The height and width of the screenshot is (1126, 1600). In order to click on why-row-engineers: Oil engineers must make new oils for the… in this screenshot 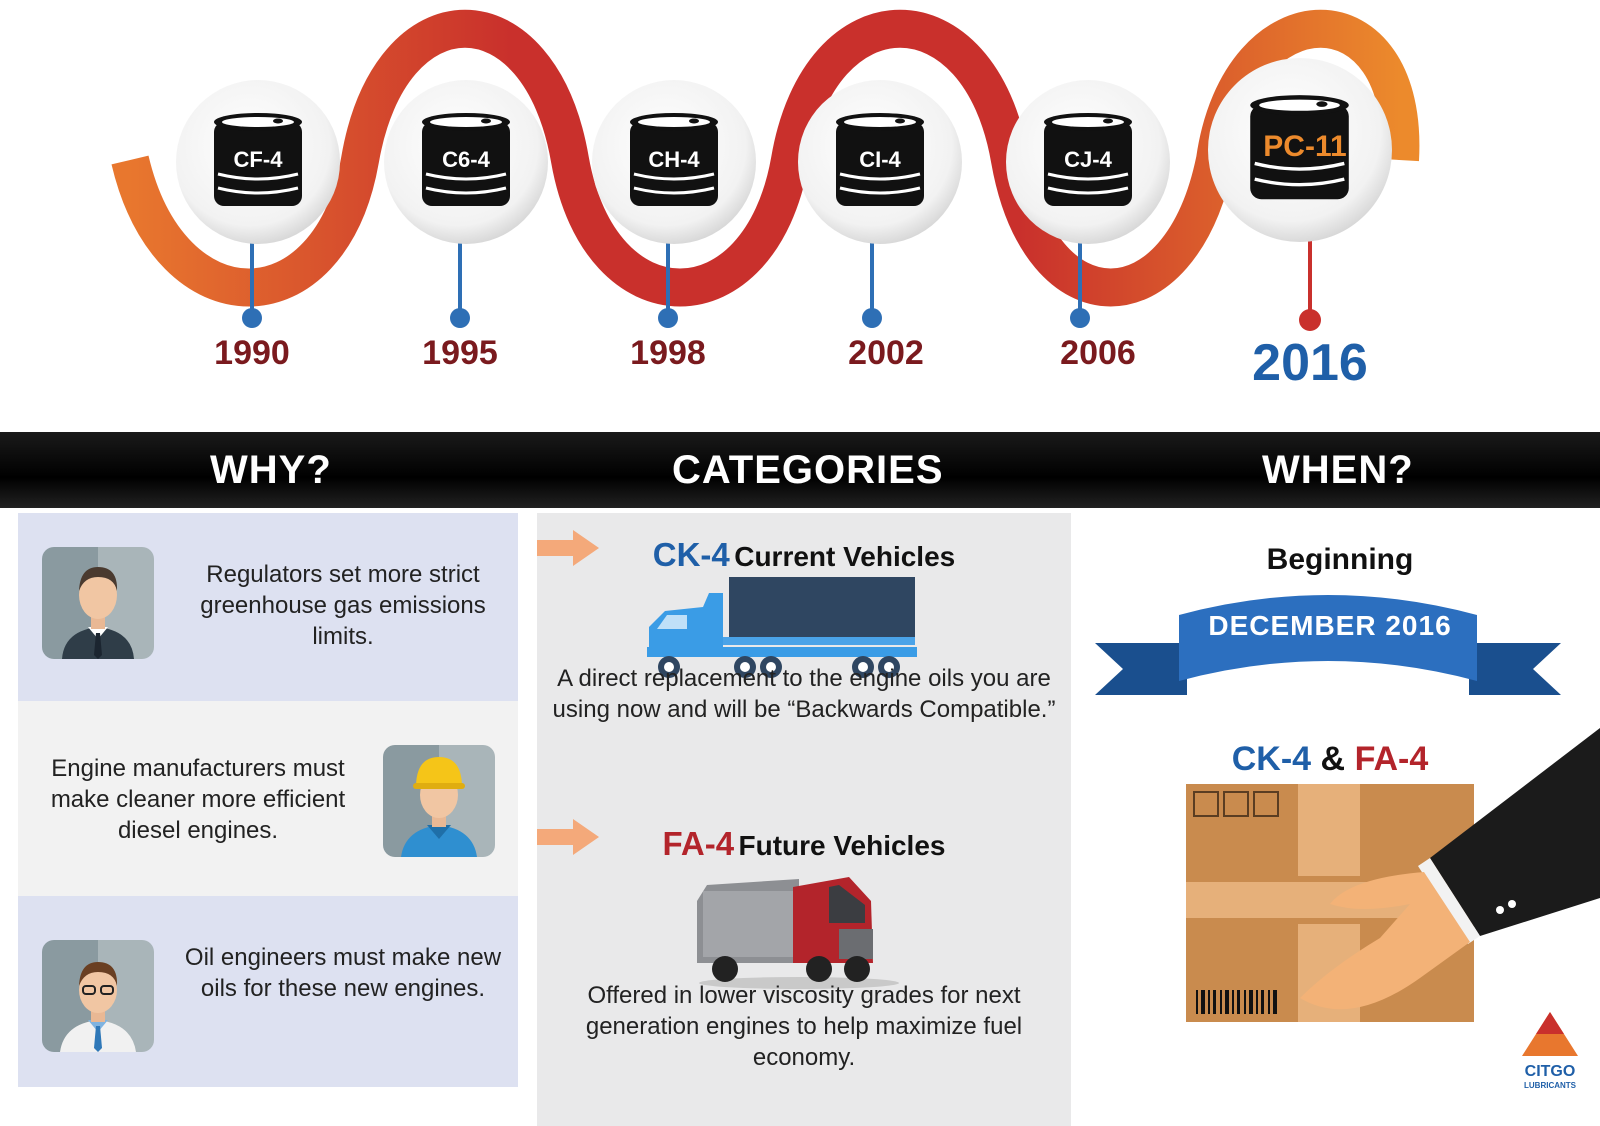, I will do `click(268, 991)`.